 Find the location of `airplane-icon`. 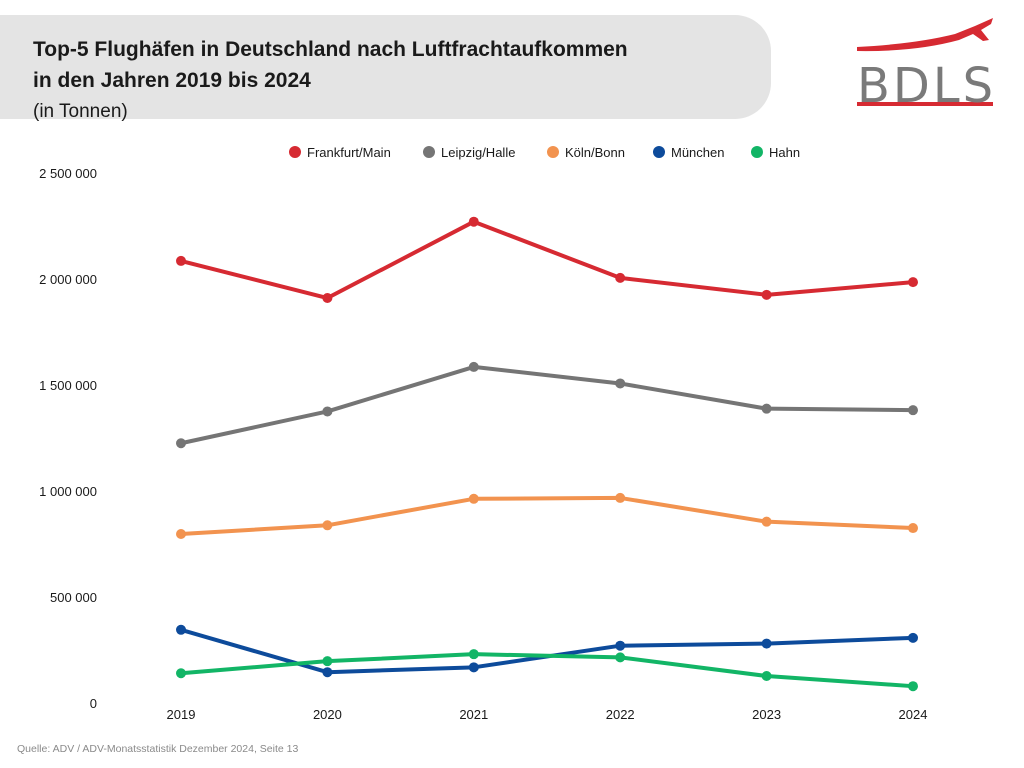

airplane-icon is located at coordinates (925, 35).